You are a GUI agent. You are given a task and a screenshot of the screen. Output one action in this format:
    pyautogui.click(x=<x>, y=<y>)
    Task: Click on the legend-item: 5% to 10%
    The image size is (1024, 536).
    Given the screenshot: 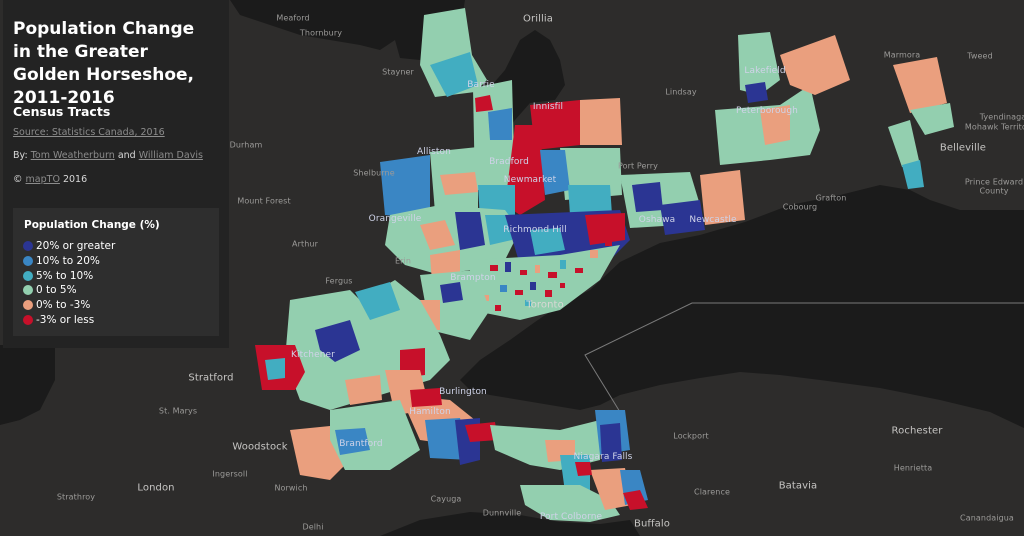 What is the action you would take?
    pyautogui.click(x=69, y=275)
    